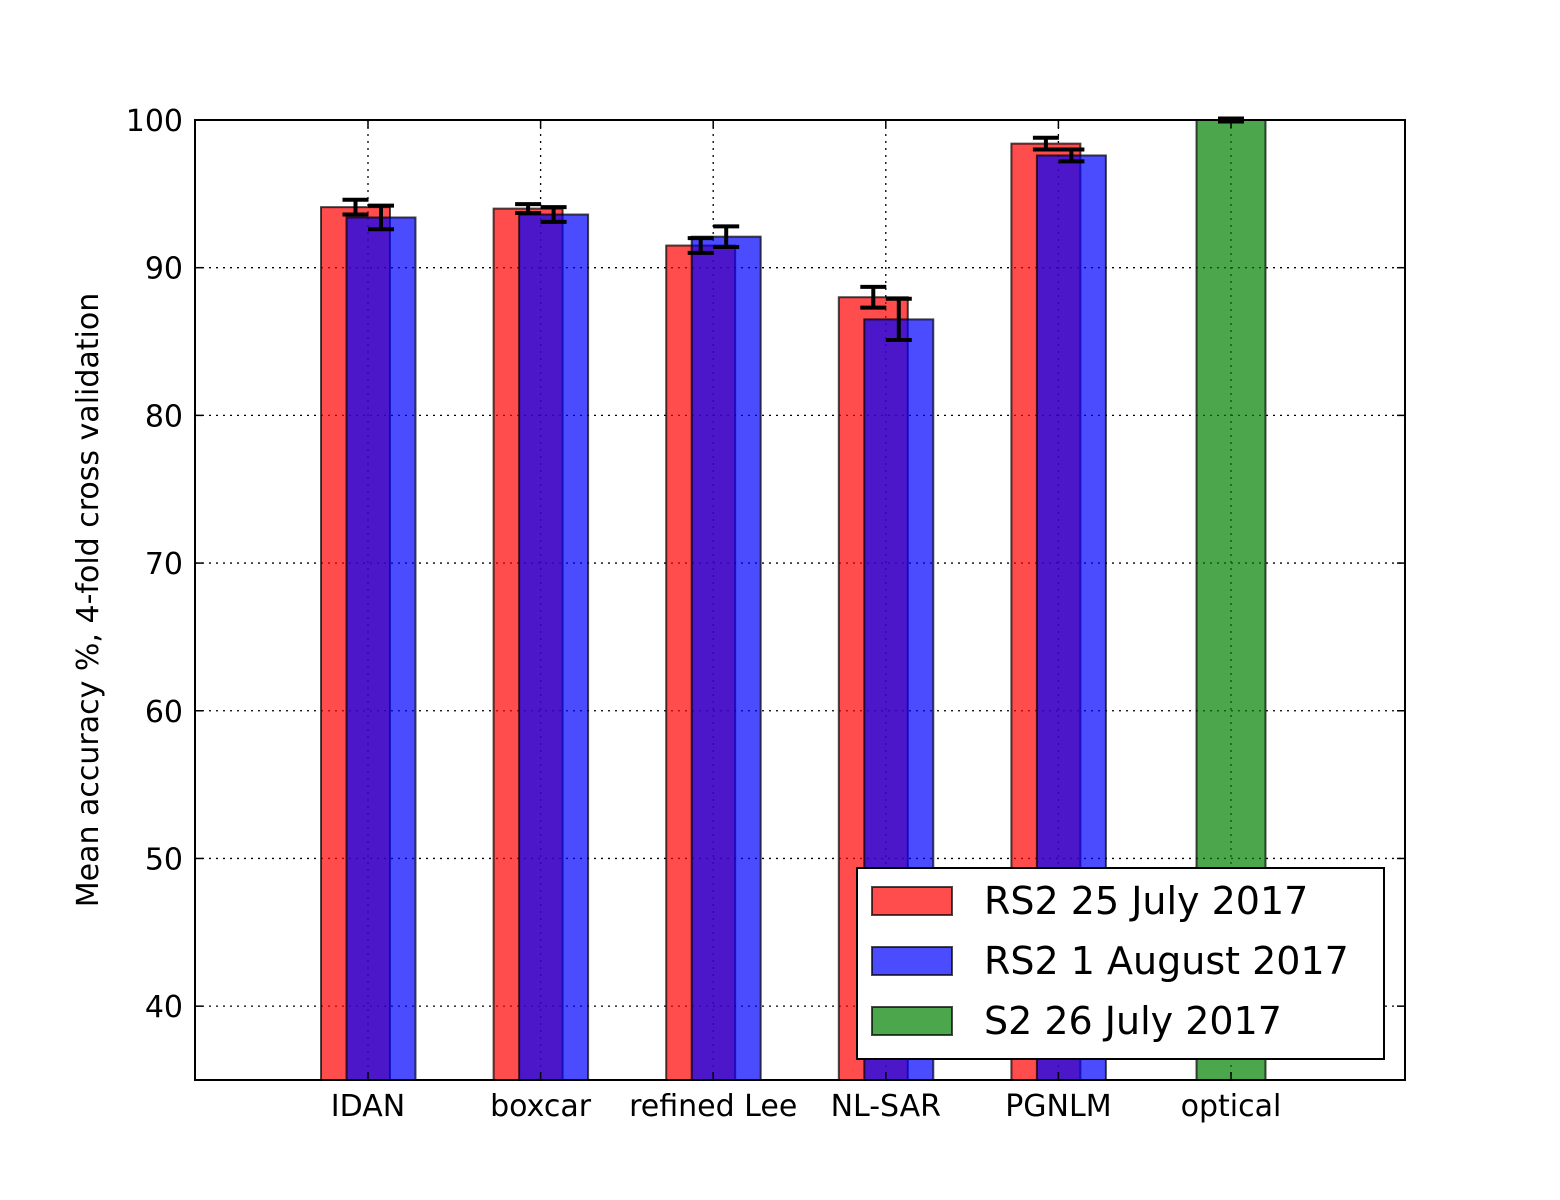 The image size is (1560, 1200). I want to click on error-bar-rs2-25-july-2017-idan, so click(355, 207).